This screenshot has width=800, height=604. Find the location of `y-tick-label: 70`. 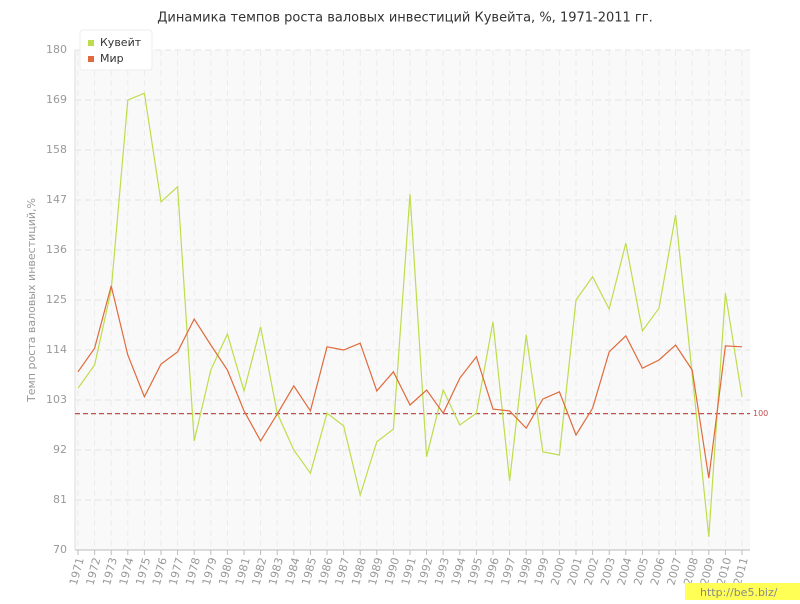

y-tick-label: 70 is located at coordinates (60, 549).